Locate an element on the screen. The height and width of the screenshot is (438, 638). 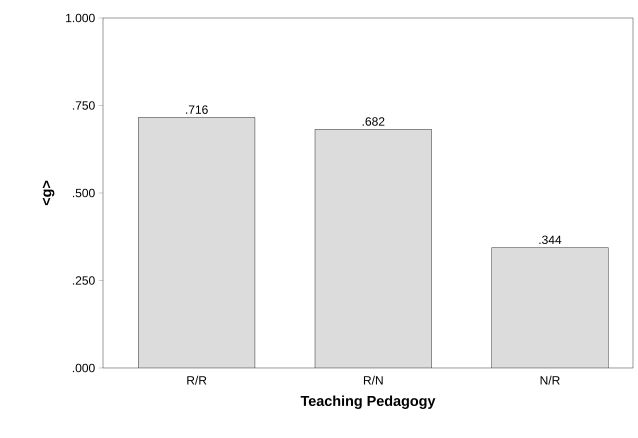
data-label: .344 is located at coordinates (550, 240).